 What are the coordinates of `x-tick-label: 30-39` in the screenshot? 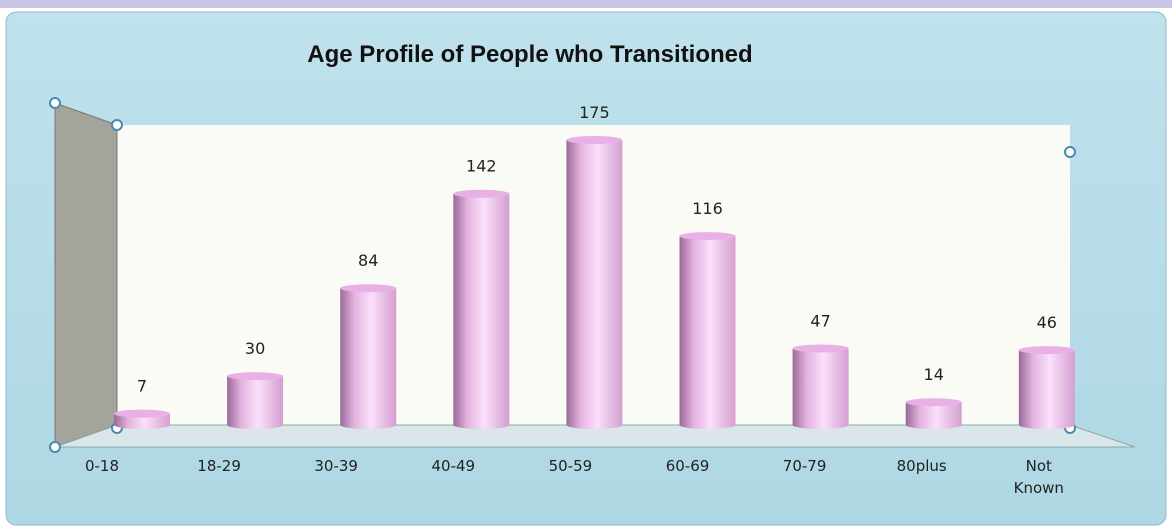 It's located at (336, 466).